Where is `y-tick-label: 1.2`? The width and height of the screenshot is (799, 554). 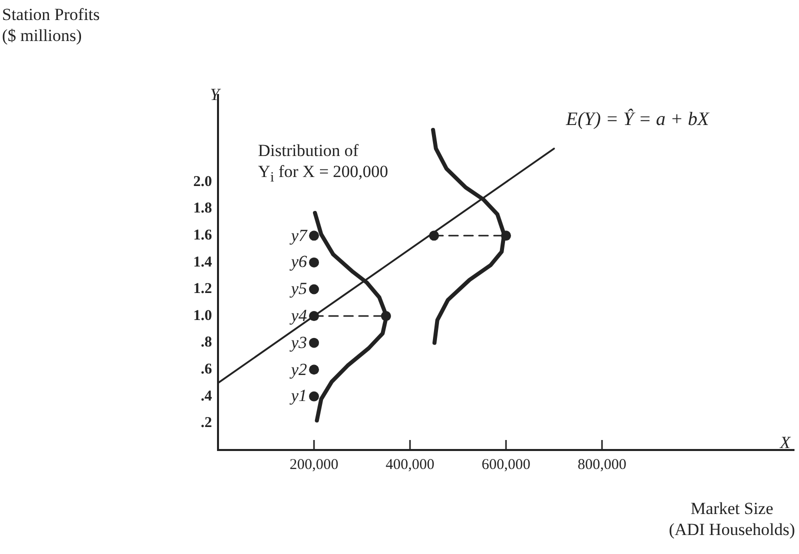
y-tick-label: 1.2 is located at coordinates (202, 289).